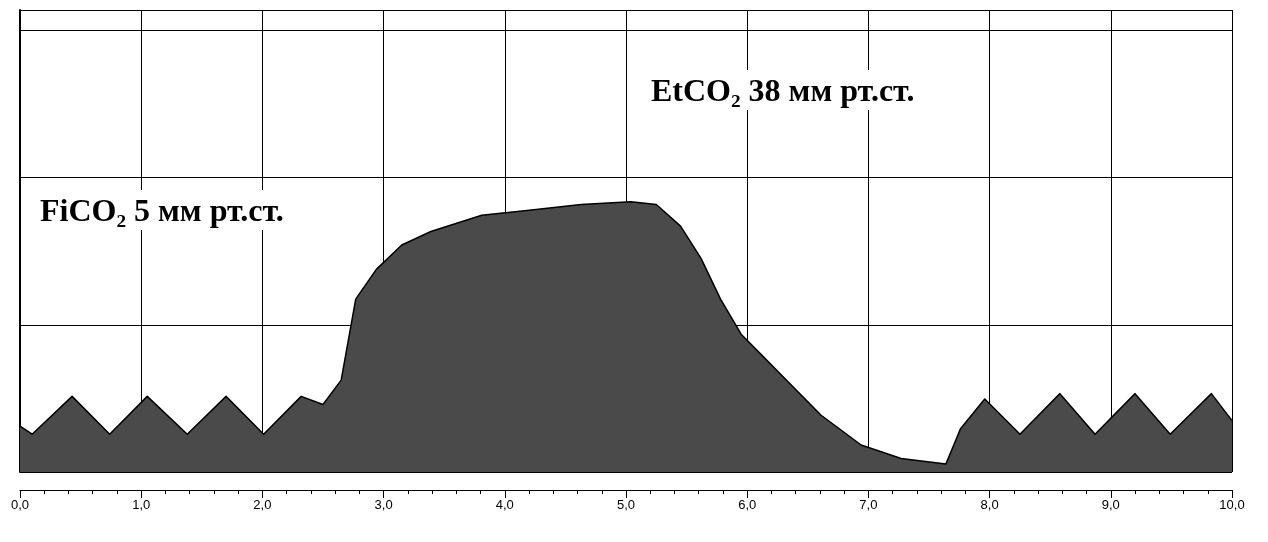 Image resolution: width=1268 pixels, height=542 pixels. I want to click on x-tick-label: 4,0, so click(504, 504).